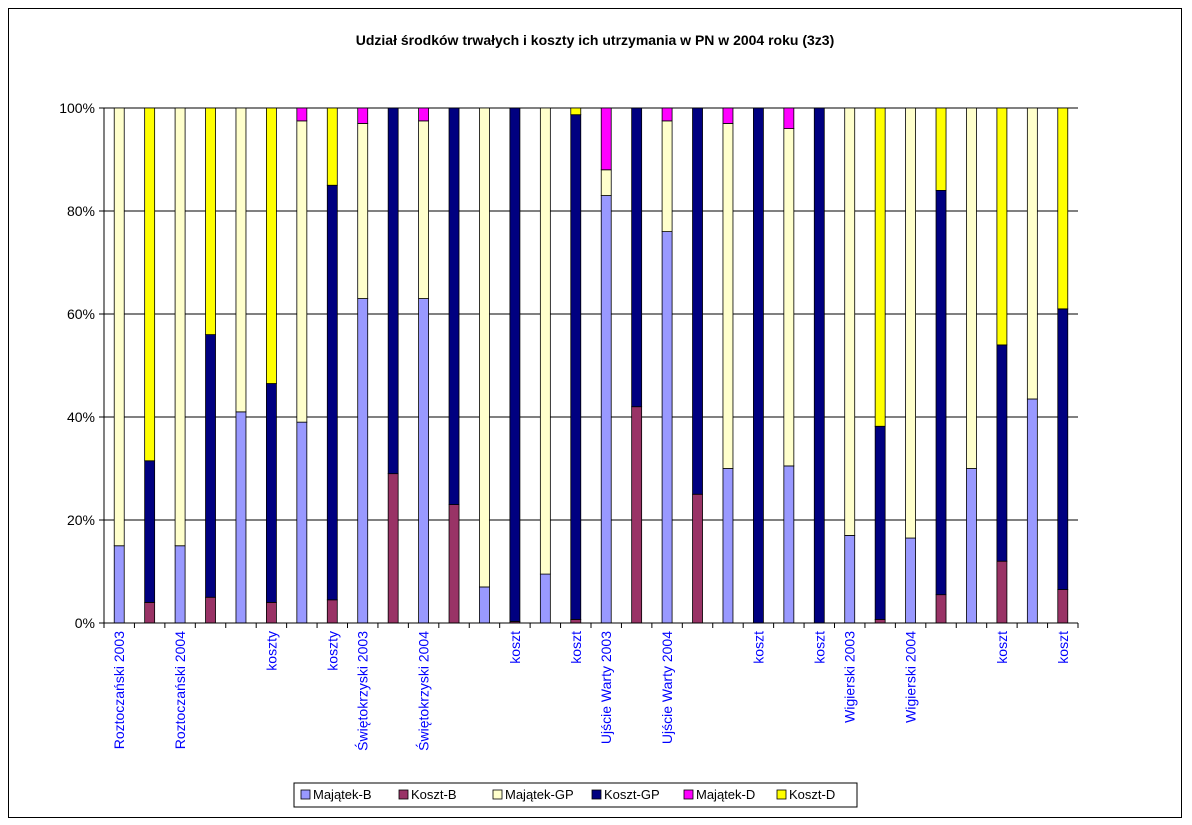 Image resolution: width=1192 pixels, height=825 pixels. What do you see at coordinates (85, 623) in the screenshot?
I see `y-tick-label: 0%` at bounding box center [85, 623].